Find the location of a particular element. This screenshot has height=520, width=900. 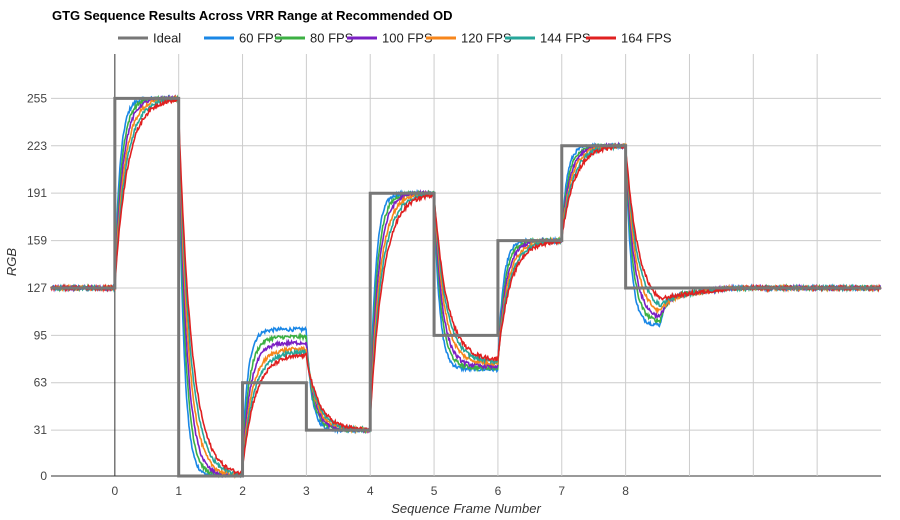

x-tick-label: 1 is located at coordinates (178, 491).